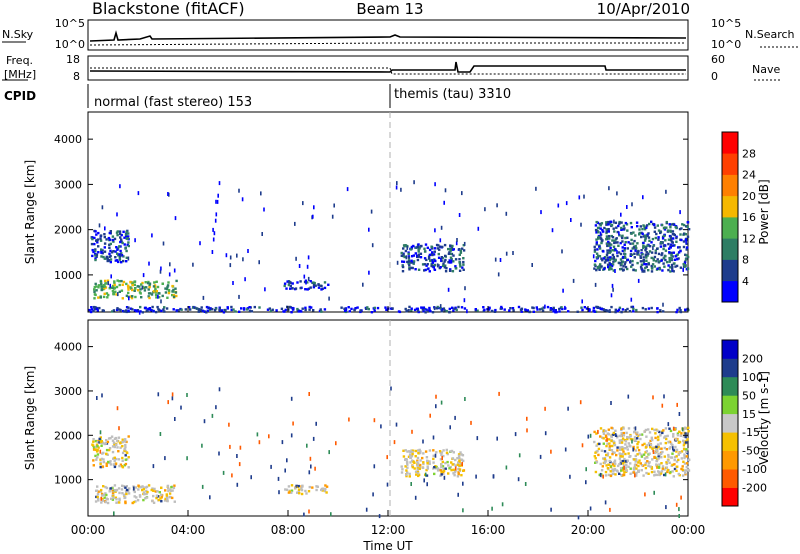 The height and width of the screenshot is (554, 800). I want to click on colorbar-swatch, so click(730, 228).